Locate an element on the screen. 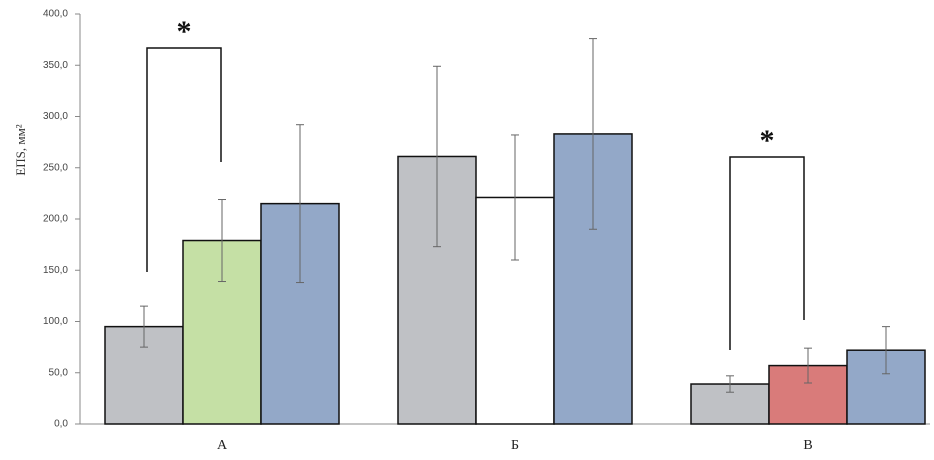  y-tick-label: 100,0 is located at coordinates (55, 321).